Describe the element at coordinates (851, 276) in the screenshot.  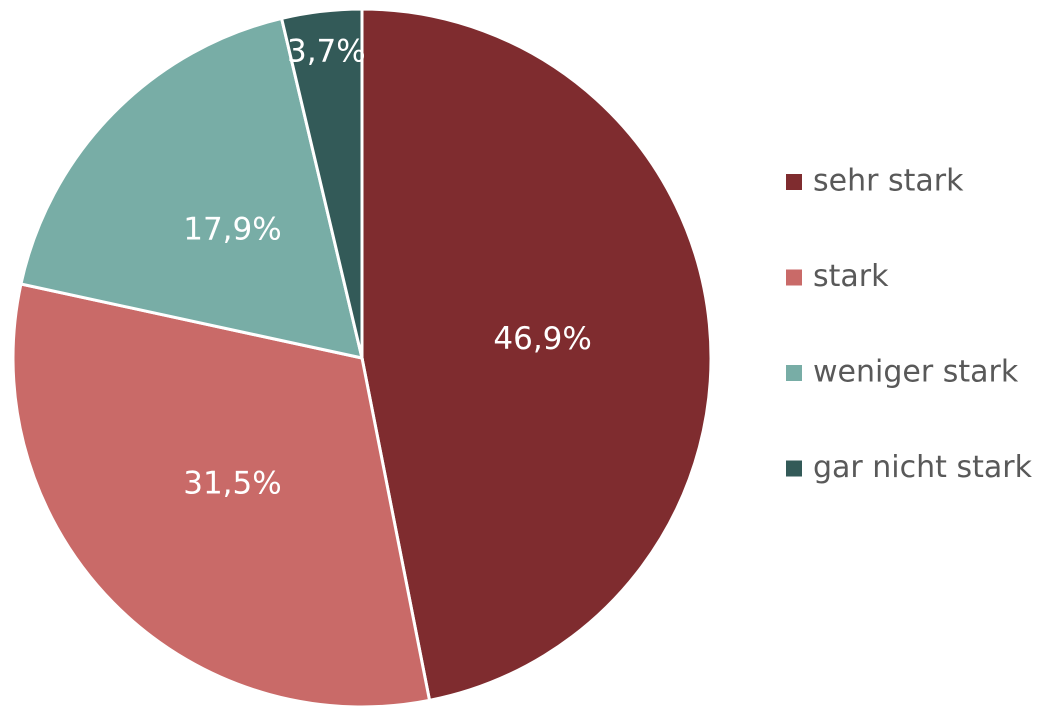
I see `legend-label: stark` at that location.